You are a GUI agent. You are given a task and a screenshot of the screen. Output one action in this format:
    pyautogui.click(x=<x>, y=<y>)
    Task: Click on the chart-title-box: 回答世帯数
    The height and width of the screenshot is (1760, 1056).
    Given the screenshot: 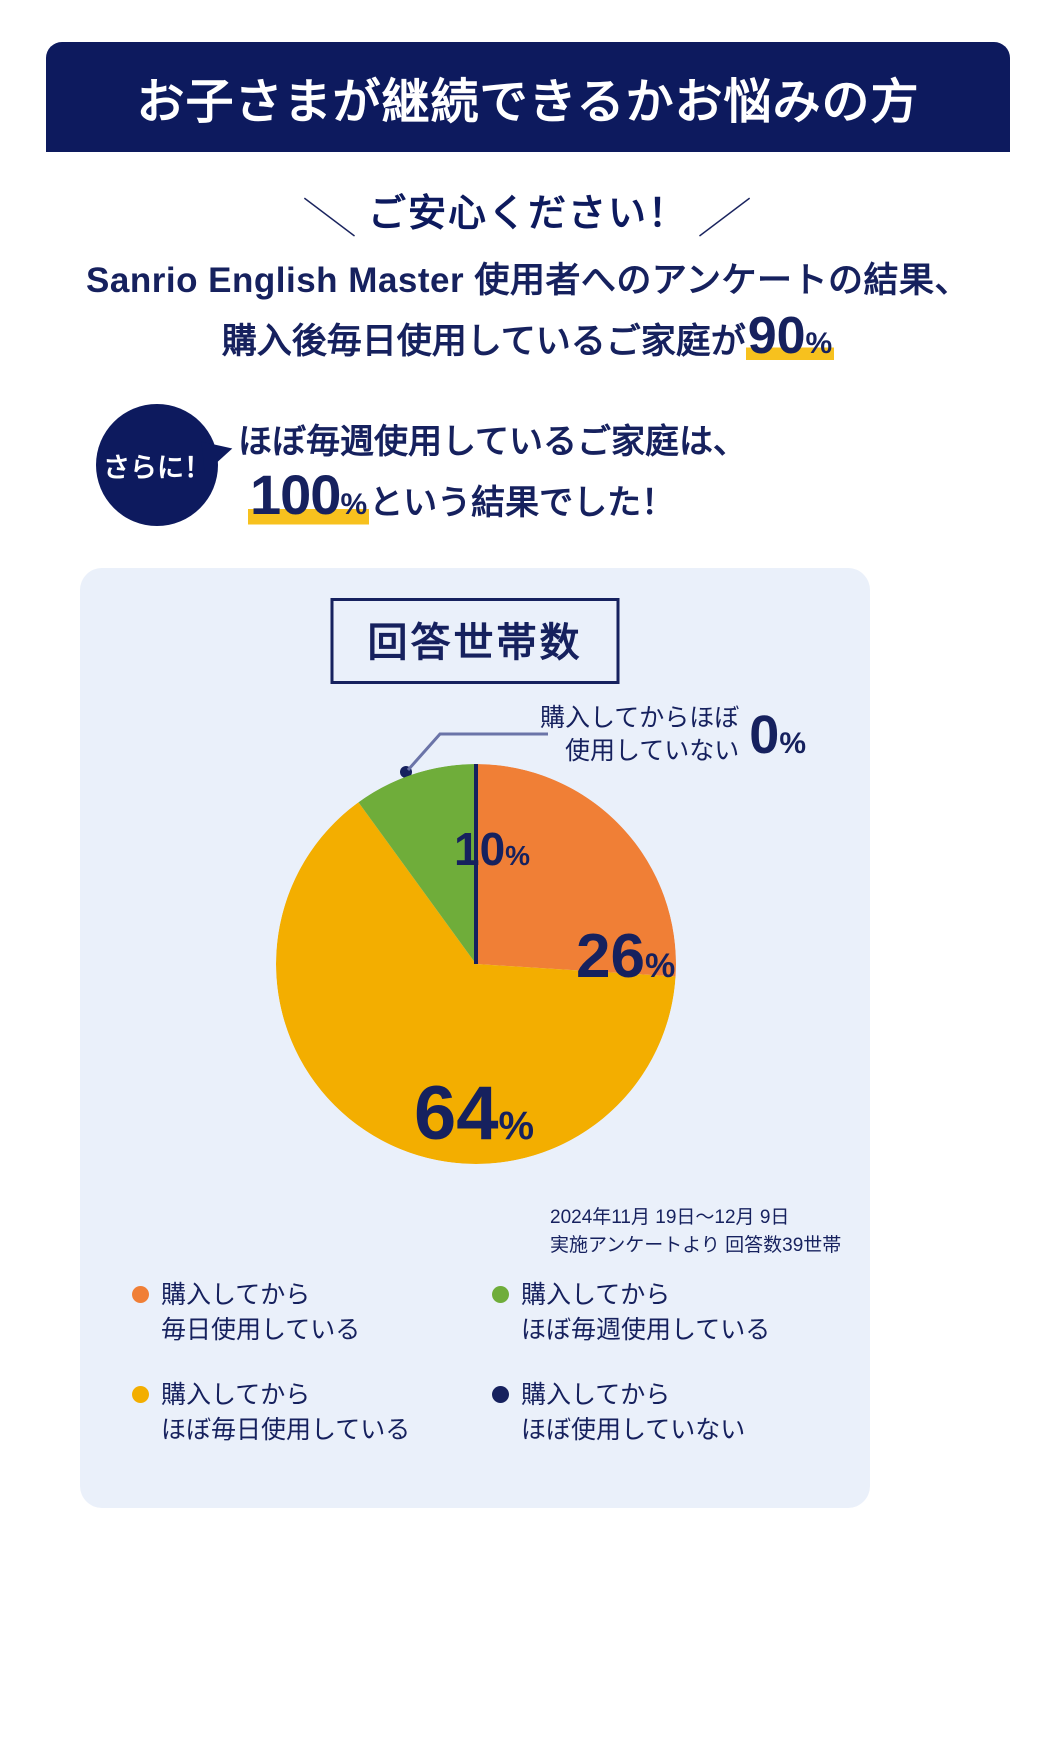 What is the action you would take?
    pyautogui.click(x=475, y=641)
    